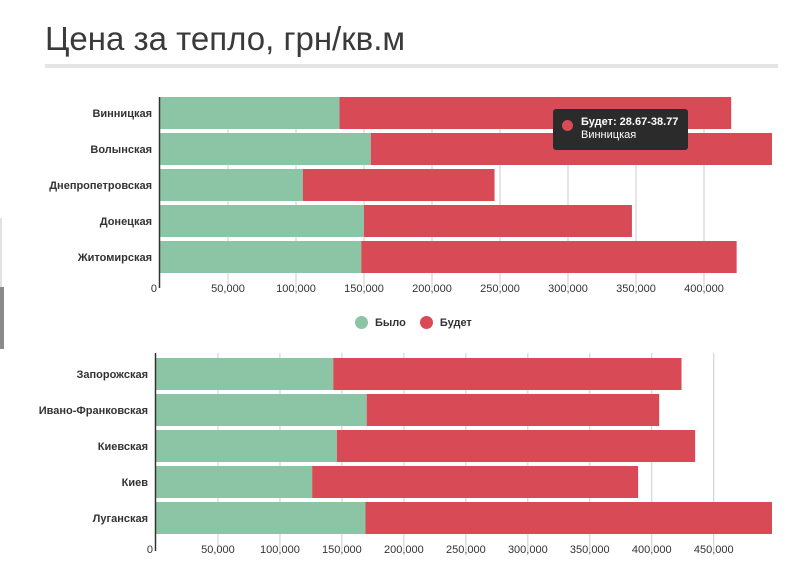 This screenshot has width=800, height=569. I want to click on bottom-tick-label: 450,000, so click(714, 550).